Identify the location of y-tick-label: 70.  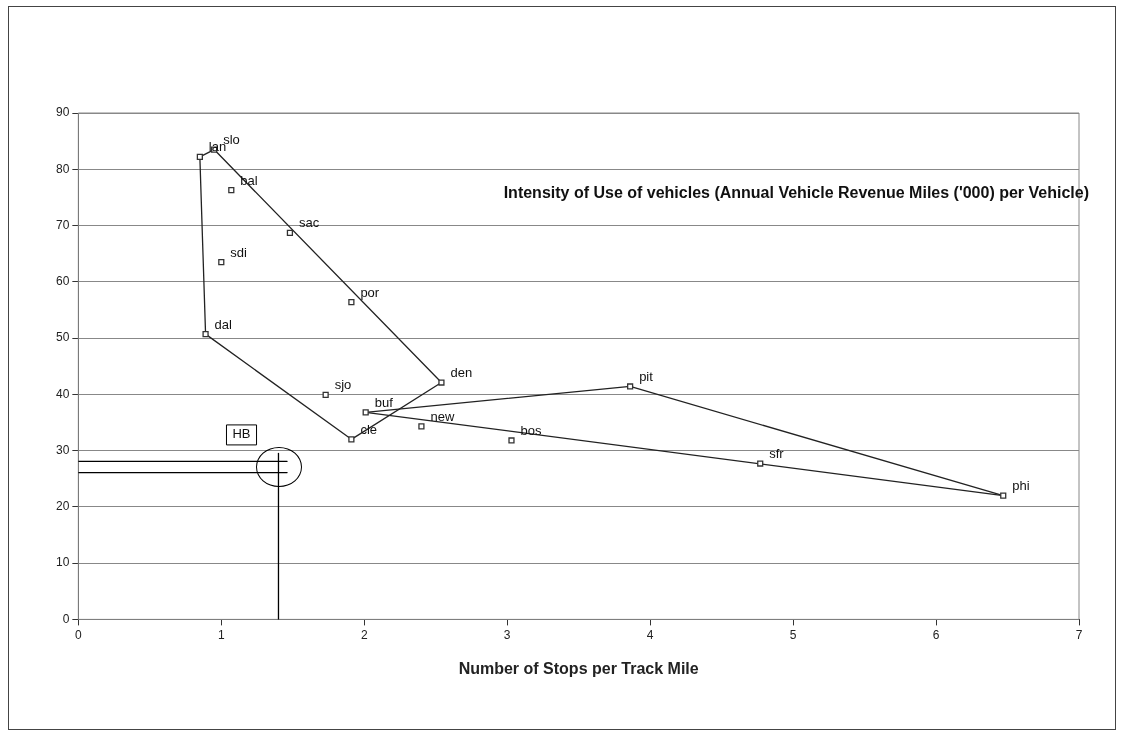
(62, 224).